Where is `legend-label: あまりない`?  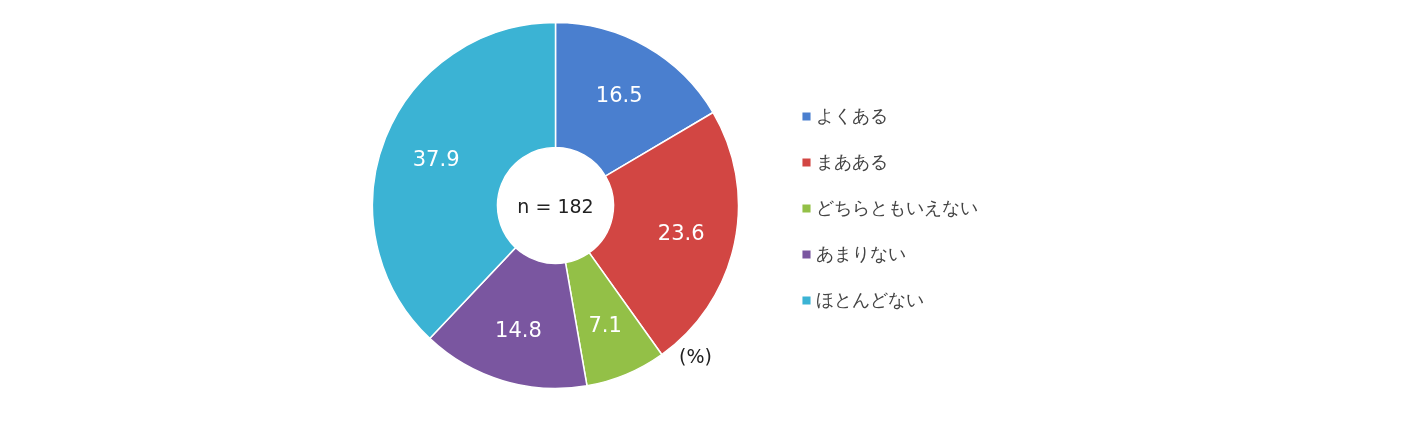 legend-label: あまりない is located at coordinates (861, 254).